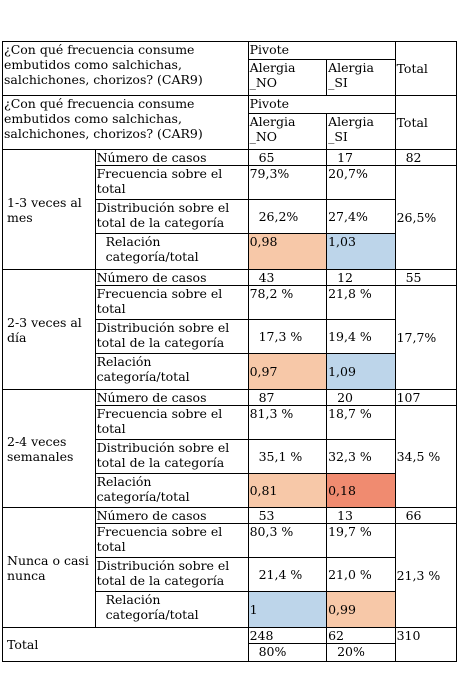  What do you see at coordinates (426, 277) in the screenshot?
I see `cell-total: 55` at bounding box center [426, 277].